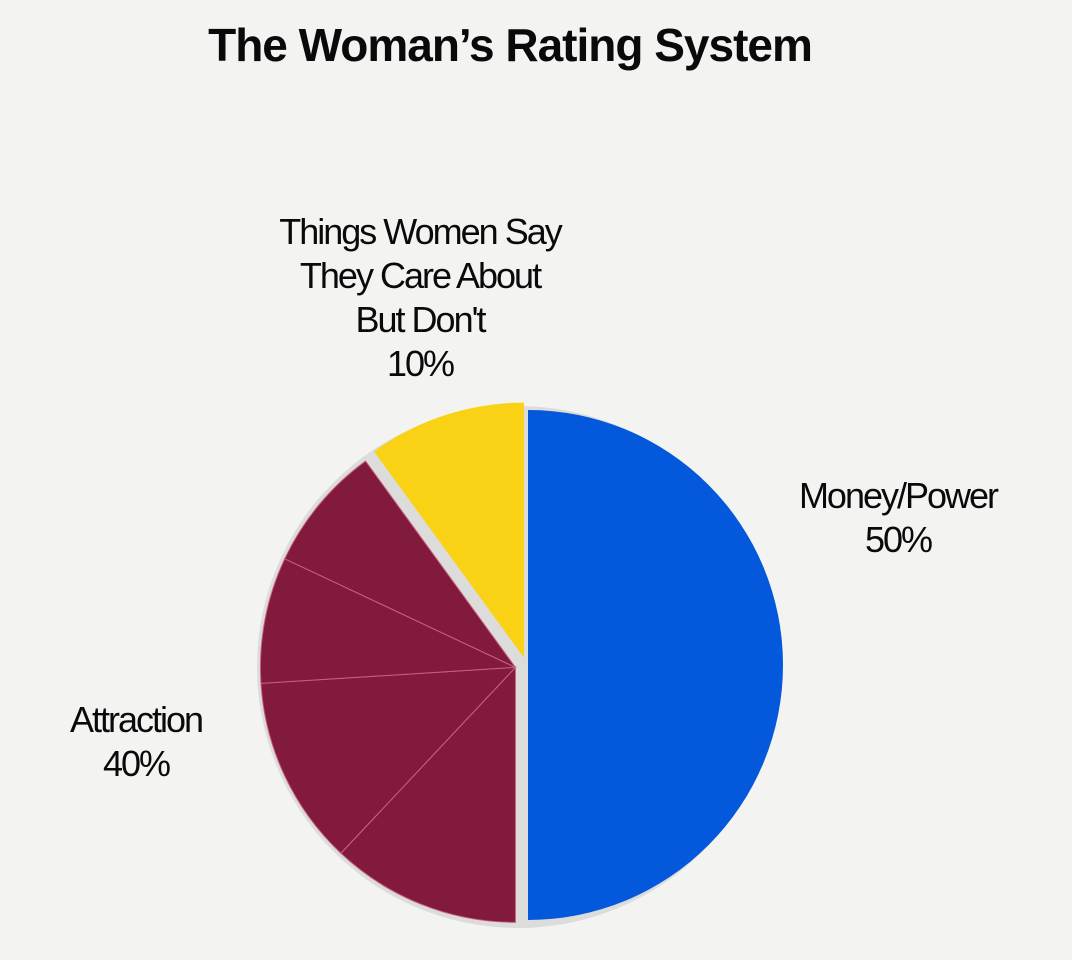 This screenshot has width=1072, height=960. Describe the element at coordinates (136, 719) in the screenshot. I see `slice-label-attraction-name: Attraction` at that location.